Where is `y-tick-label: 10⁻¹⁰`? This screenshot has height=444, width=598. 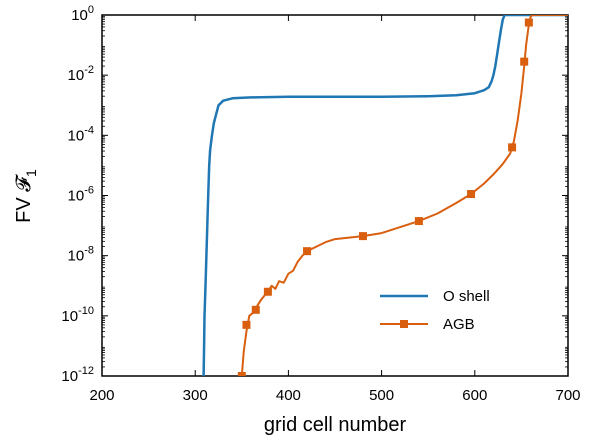 y-tick-label: 10⁻¹⁰ is located at coordinates (77, 315).